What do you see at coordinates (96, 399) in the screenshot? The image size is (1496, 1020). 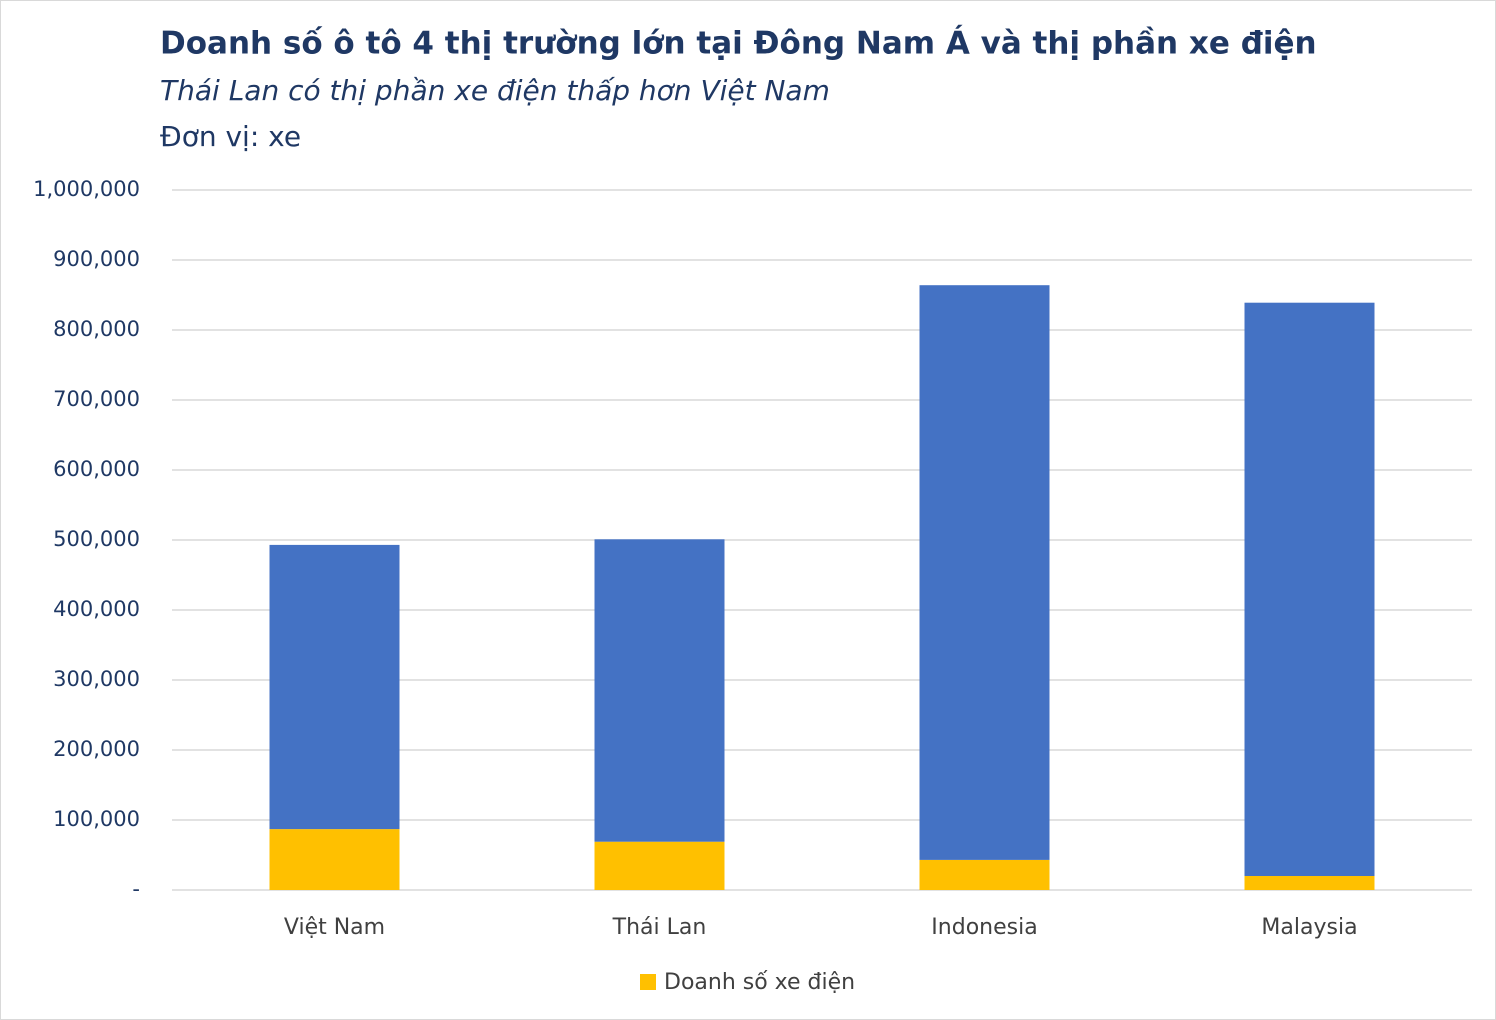 I see `y-tick-label: 700,000` at bounding box center [96, 399].